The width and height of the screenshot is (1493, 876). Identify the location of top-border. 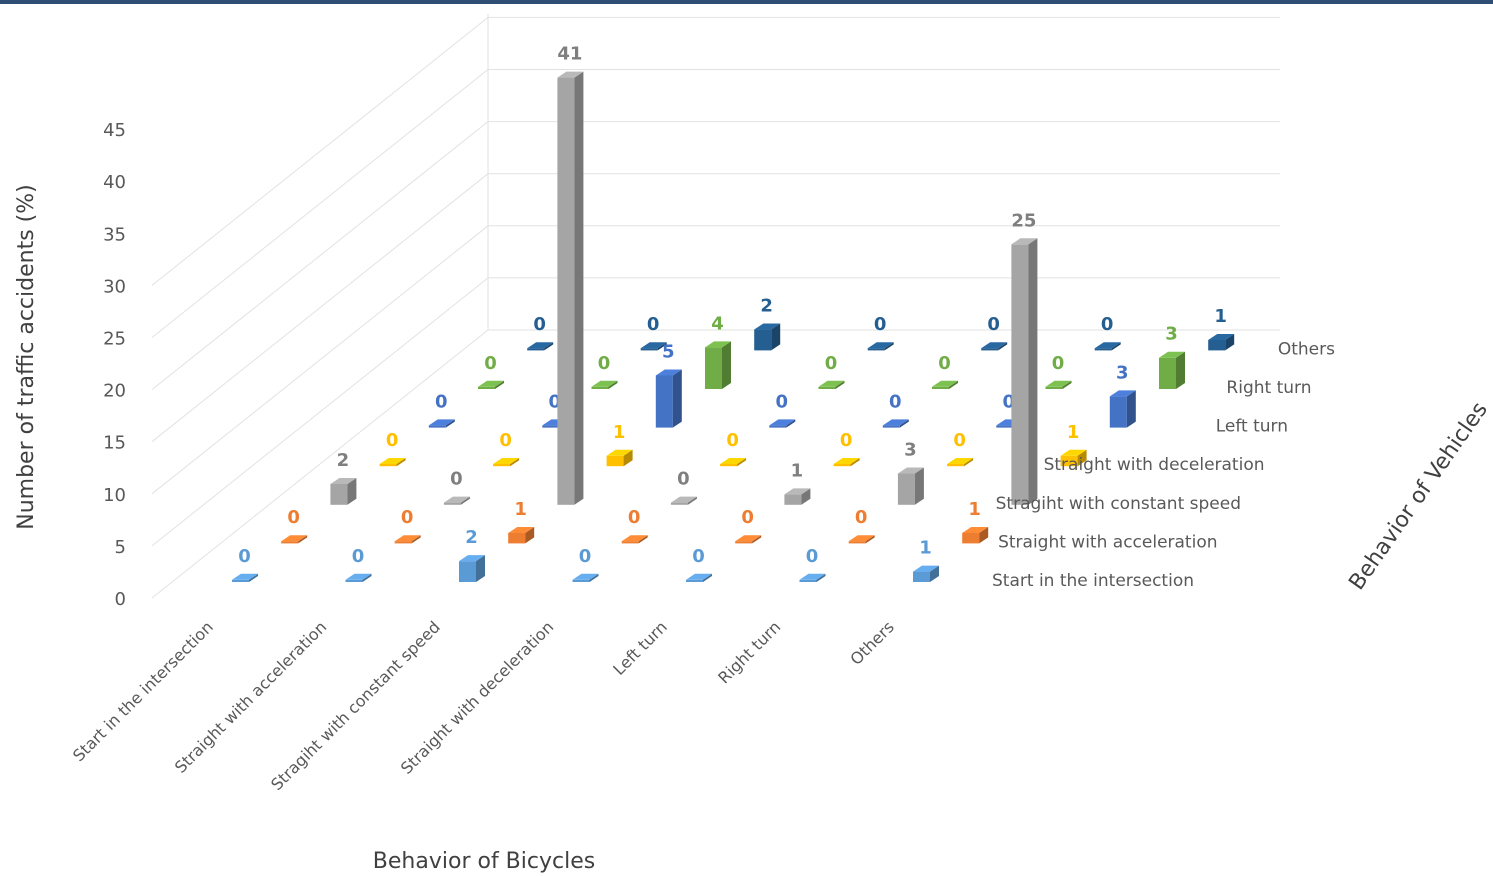
(746, 2).